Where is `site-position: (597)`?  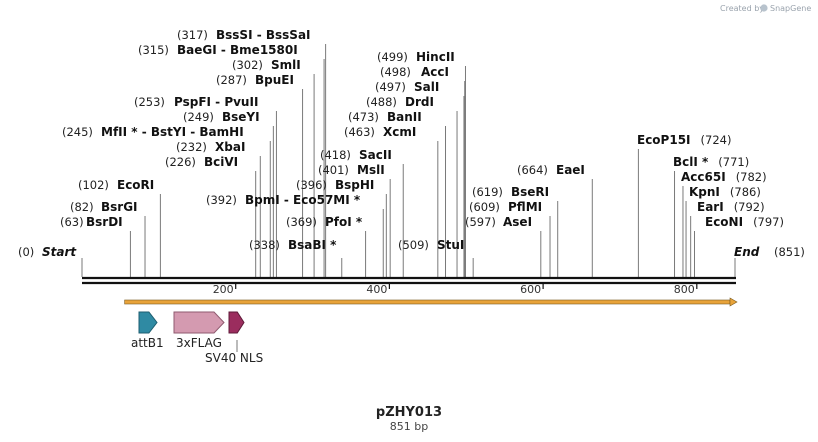
site-position: (597) is located at coordinates (480, 222).